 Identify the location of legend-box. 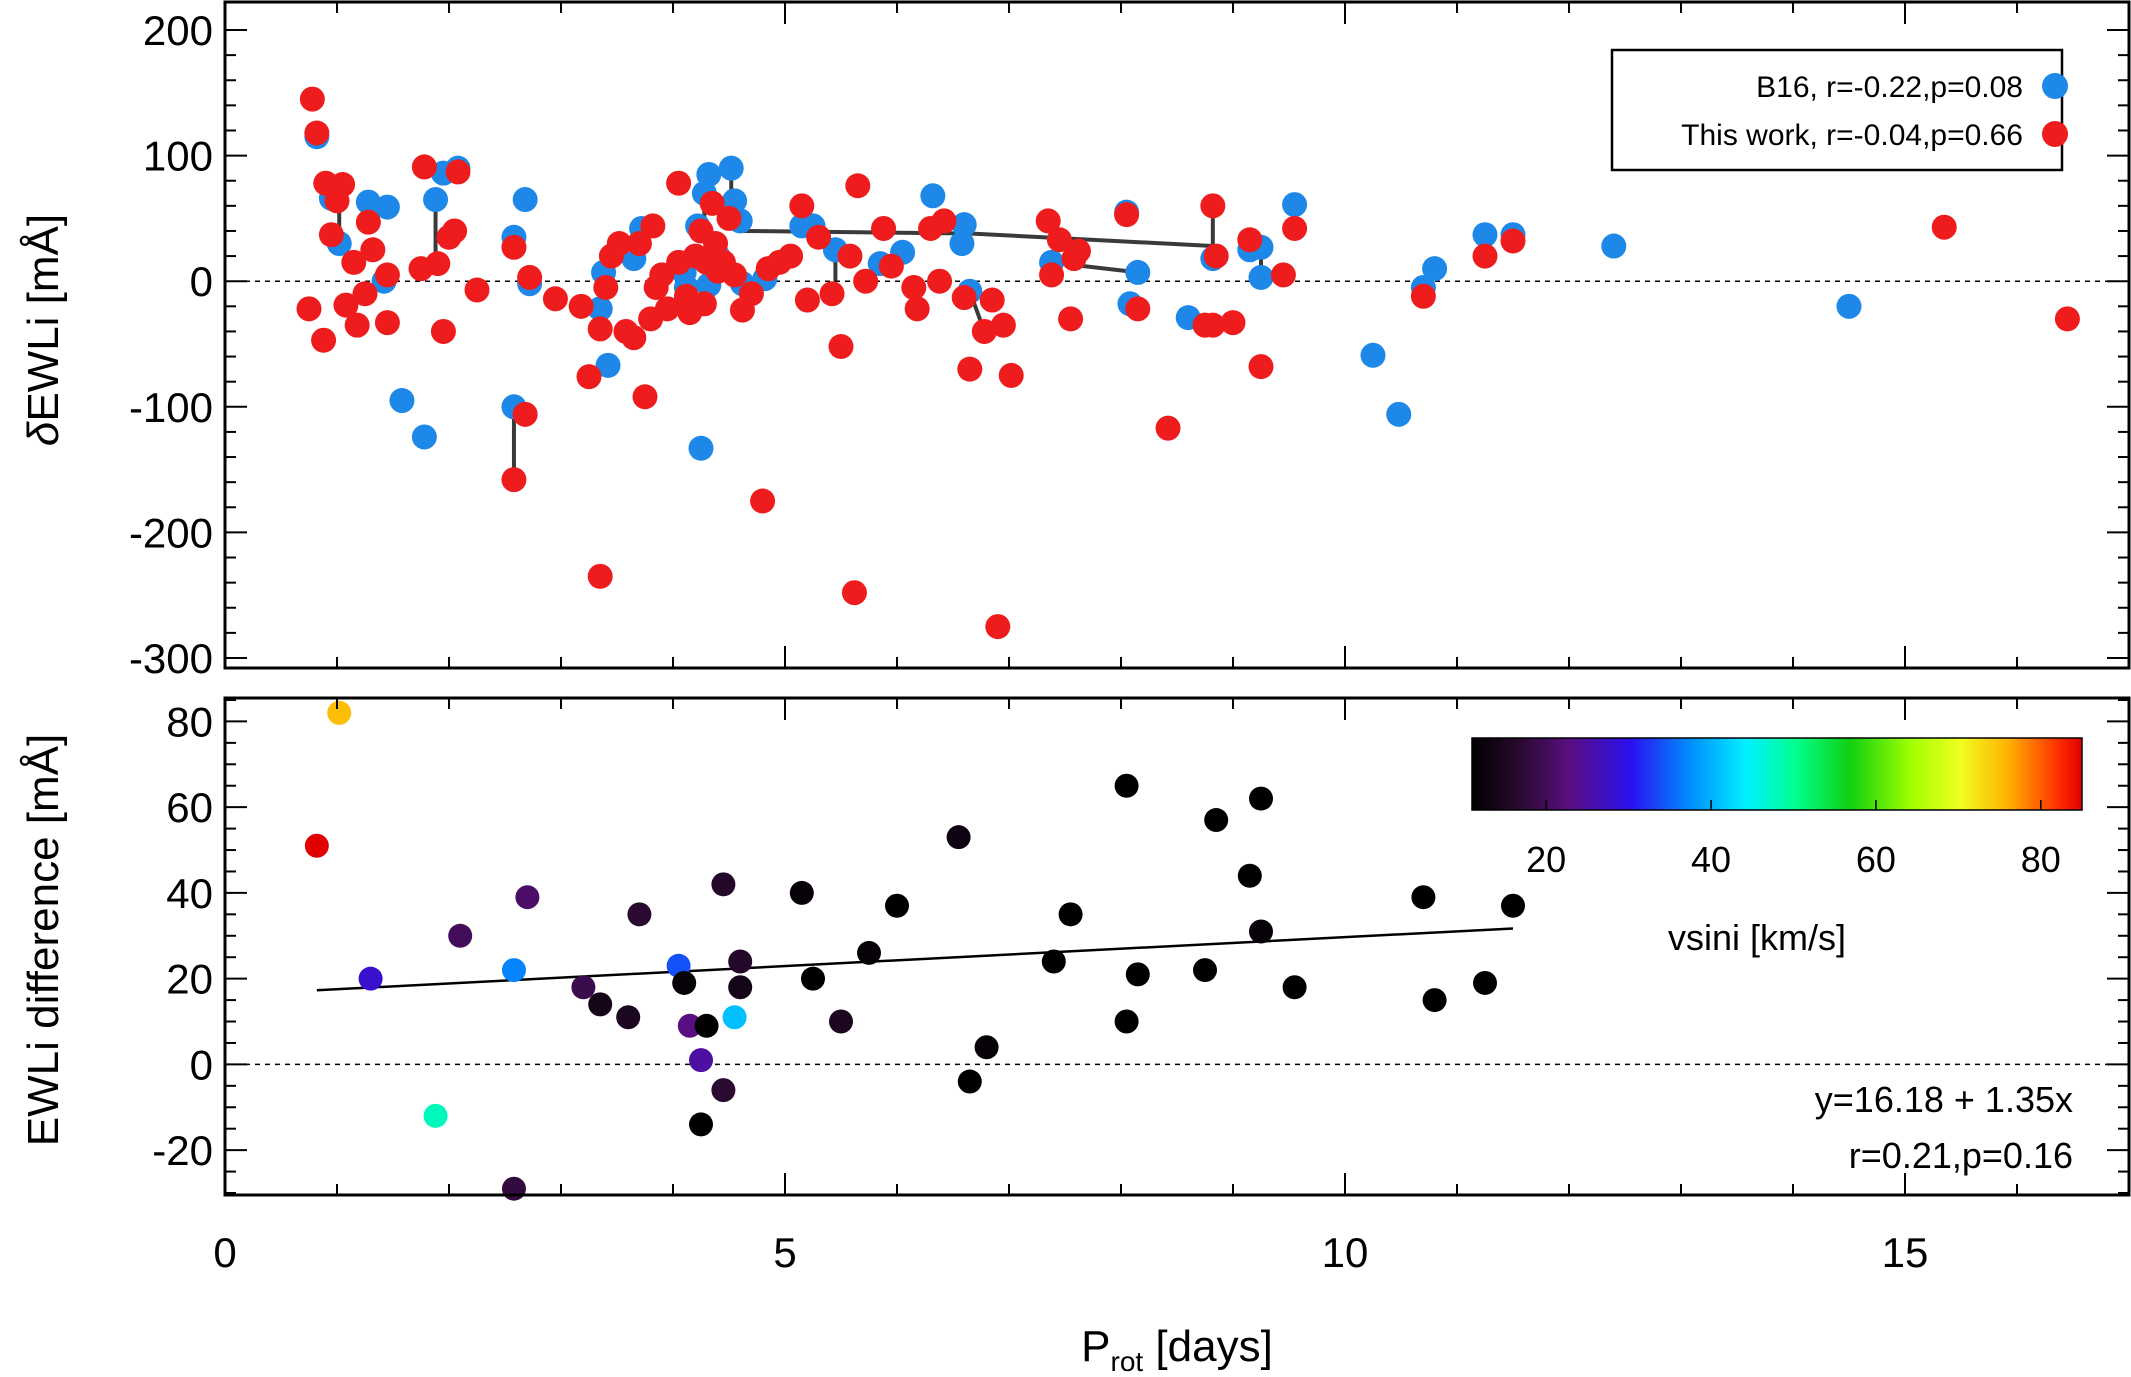
(1837, 110).